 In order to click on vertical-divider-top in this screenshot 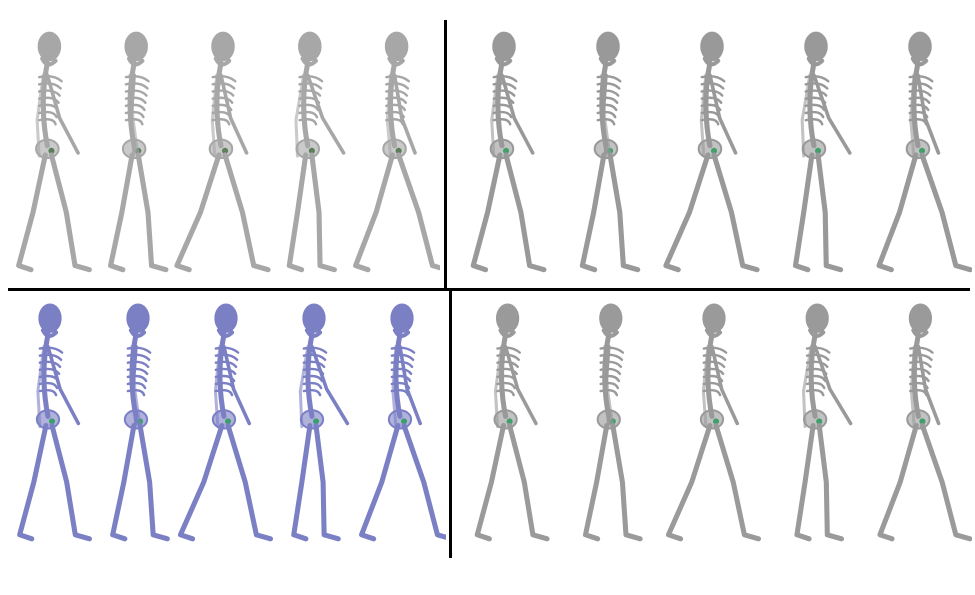, I will do `click(445, 155)`.